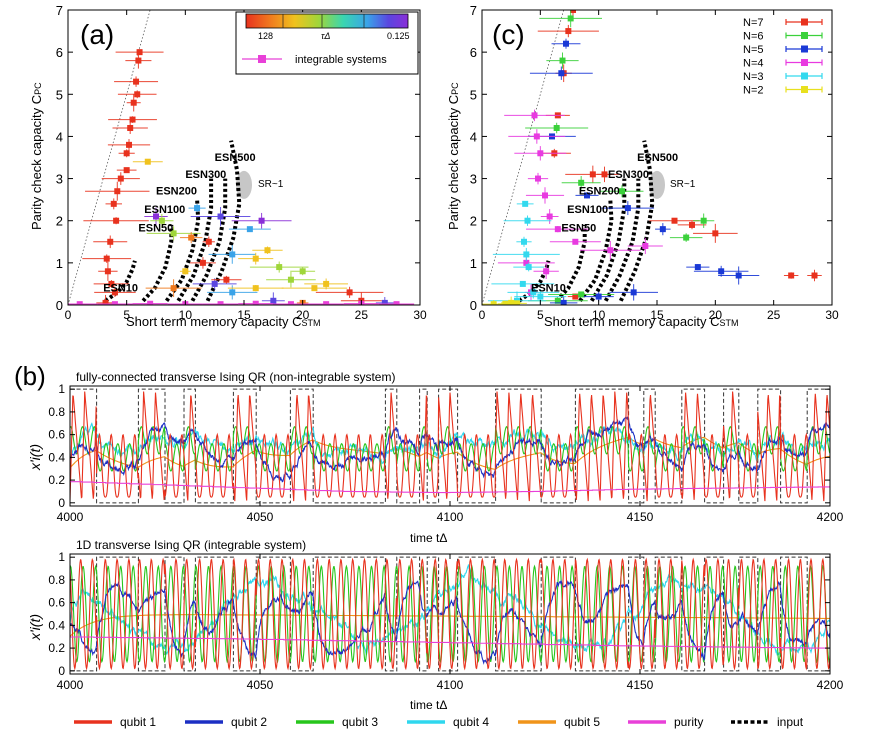 Image resolution: width=872 pixels, height=737 pixels. I want to click on panel-c-sr-annotation: SR~1, so click(683, 184).